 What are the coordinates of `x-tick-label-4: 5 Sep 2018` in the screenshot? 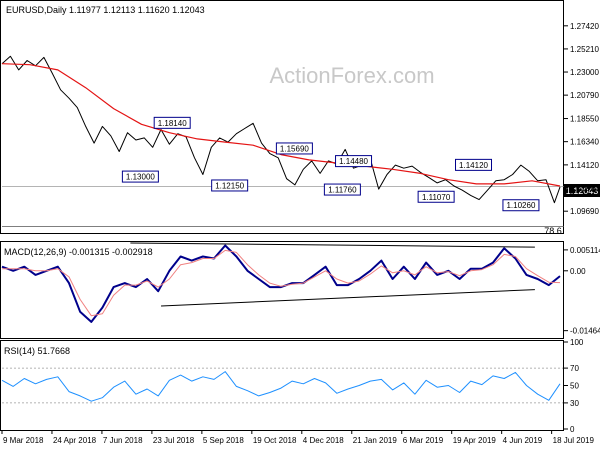 It's located at (223, 440).